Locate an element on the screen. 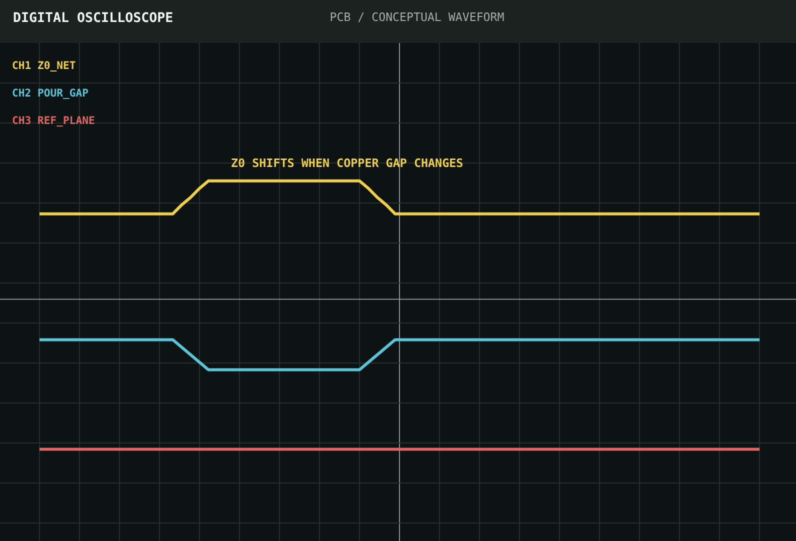  text: CH3 REF_PLANE is located at coordinates (53, 121).